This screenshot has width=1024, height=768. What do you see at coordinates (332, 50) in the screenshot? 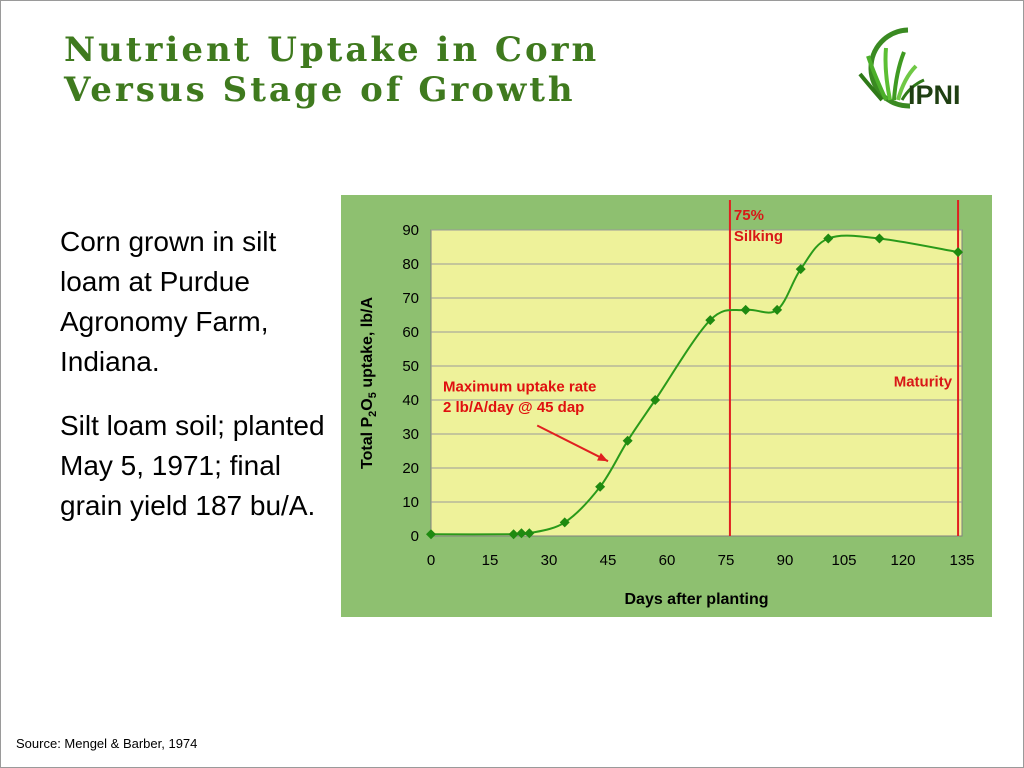
I see `title-line-1: Nutrient Uptake in Corn` at bounding box center [332, 50].